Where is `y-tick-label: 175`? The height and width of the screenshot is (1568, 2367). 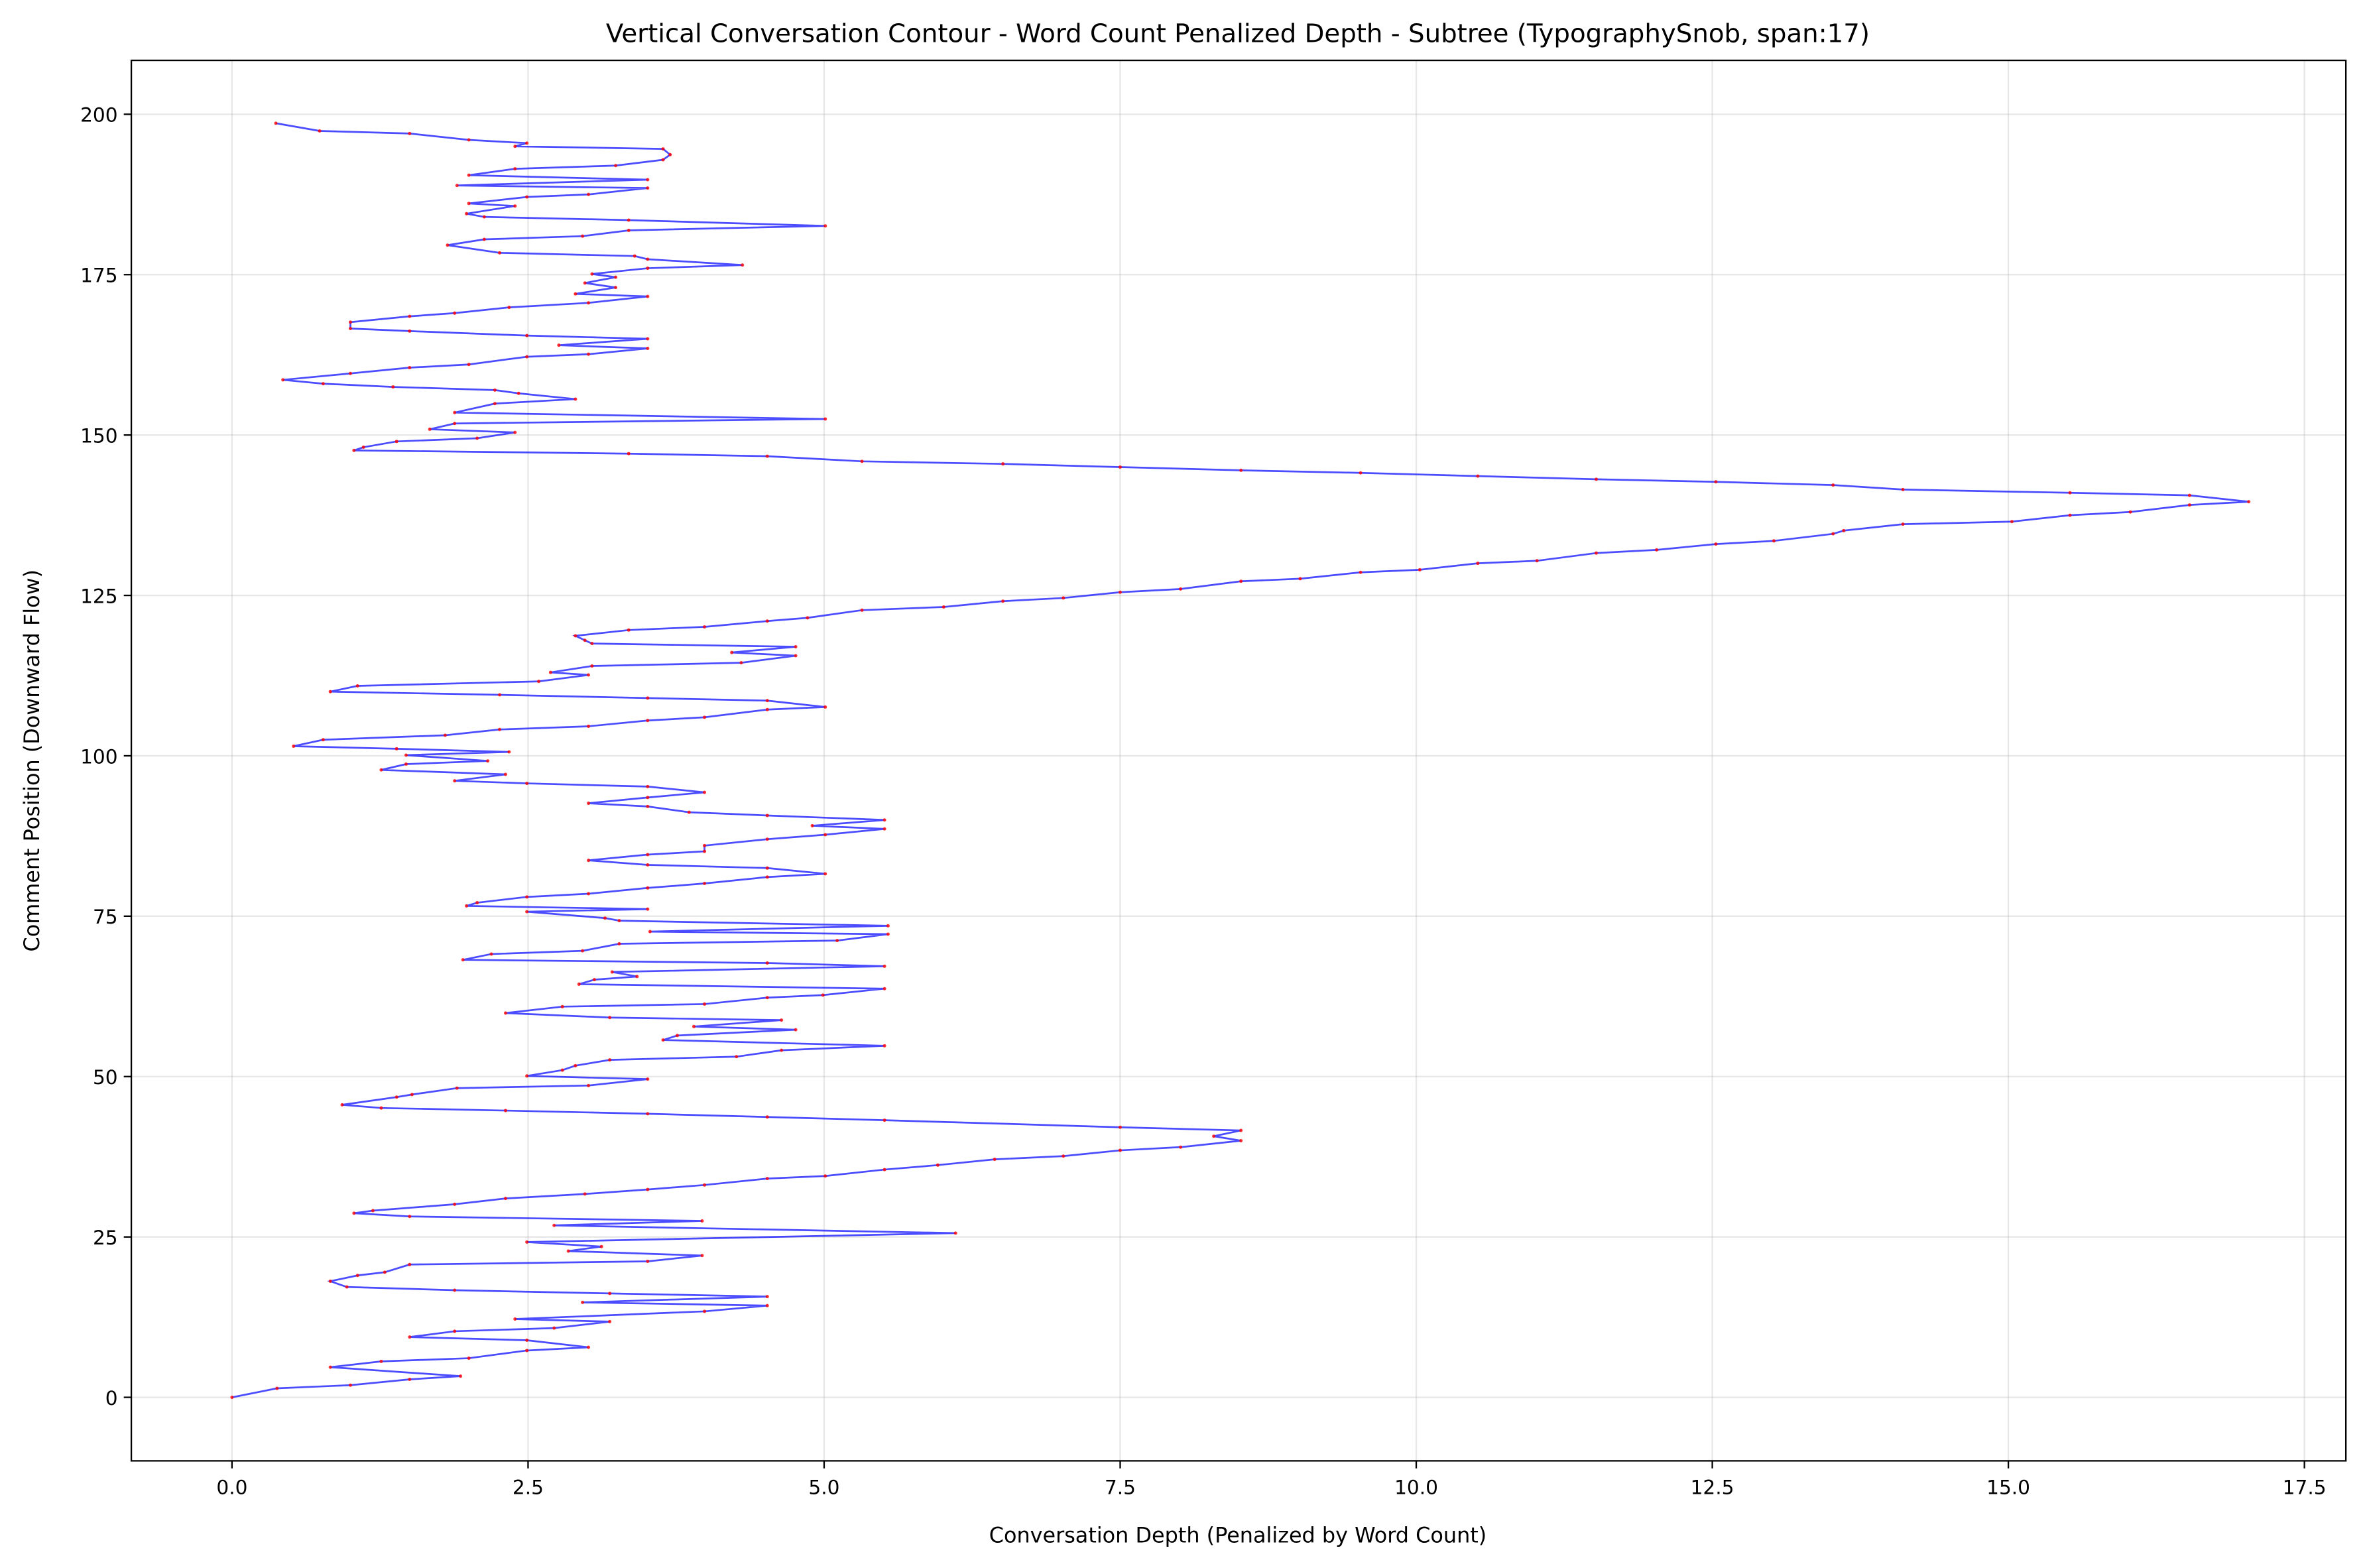 y-tick-label: 175 is located at coordinates (98, 276).